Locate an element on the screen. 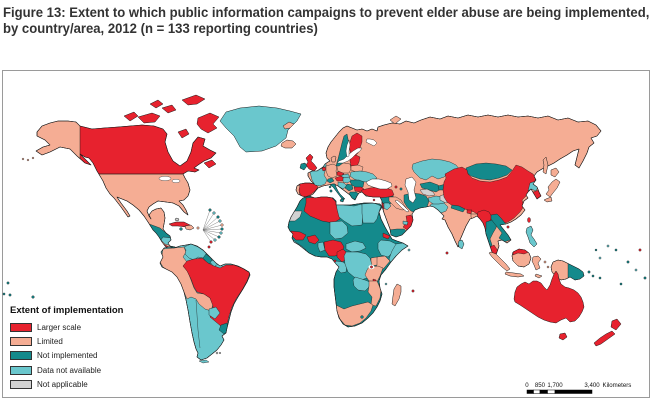 This screenshot has width=650, height=410. svg-text: 850 is located at coordinates (540, 385).